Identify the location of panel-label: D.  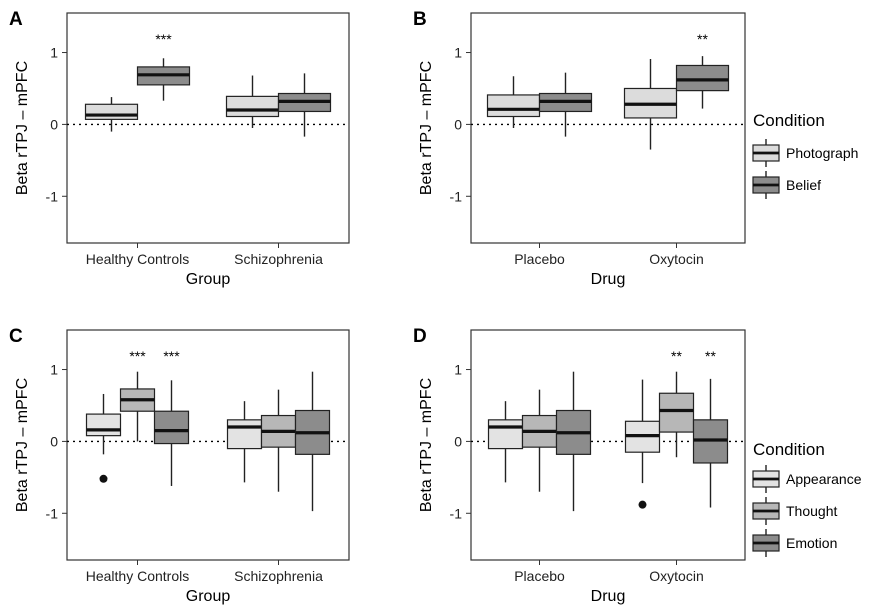
(420, 336).